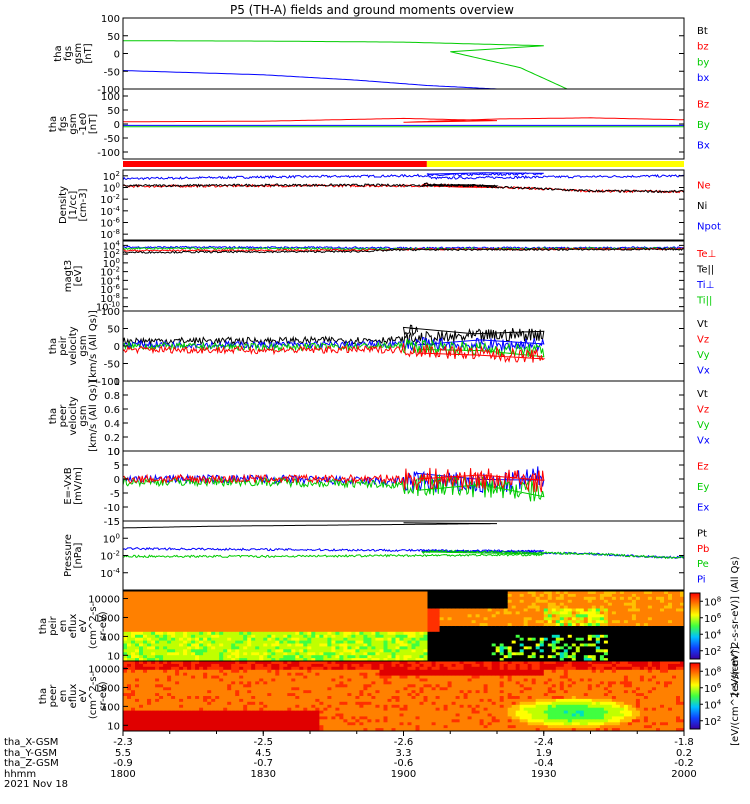 The width and height of the screenshot is (750, 804). I want to click on legend-entry: Vx, so click(703, 370).